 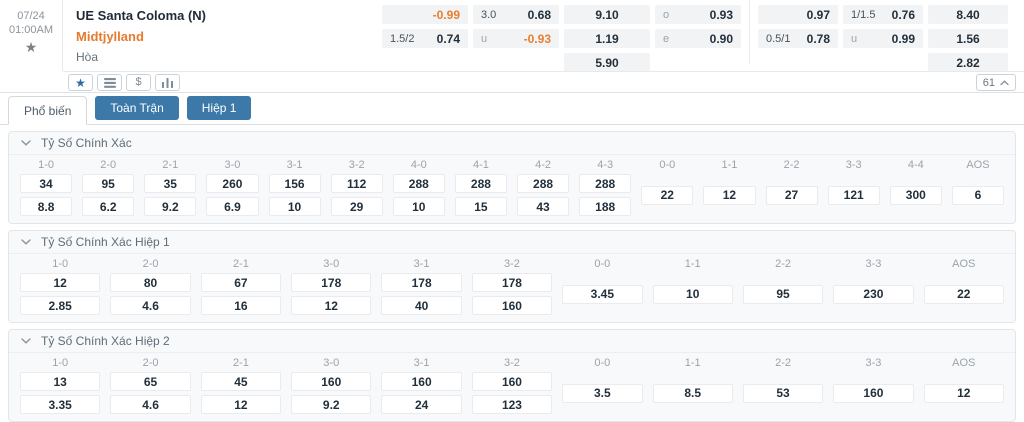 What do you see at coordinates (602, 294) in the screenshot?
I see `score-odds-box: 3.45` at bounding box center [602, 294].